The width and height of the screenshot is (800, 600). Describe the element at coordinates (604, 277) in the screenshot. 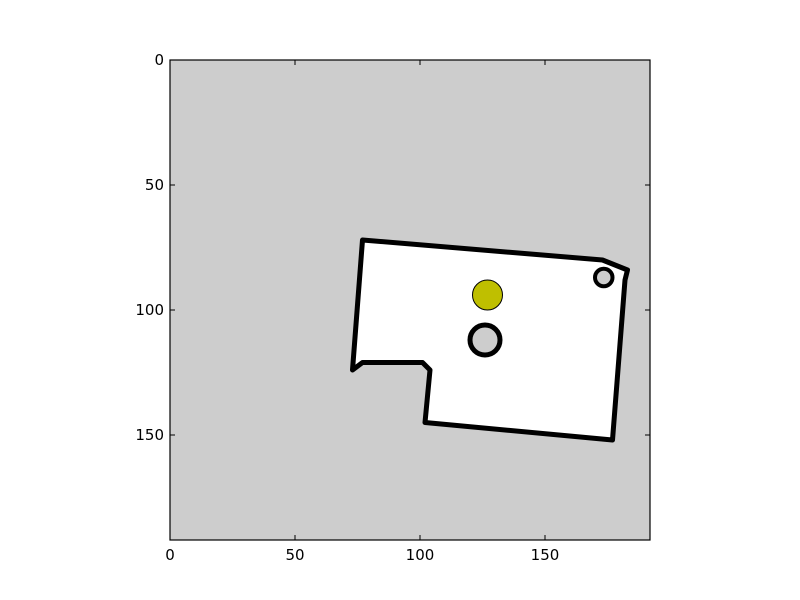

I see `corner-obstacle` at that location.